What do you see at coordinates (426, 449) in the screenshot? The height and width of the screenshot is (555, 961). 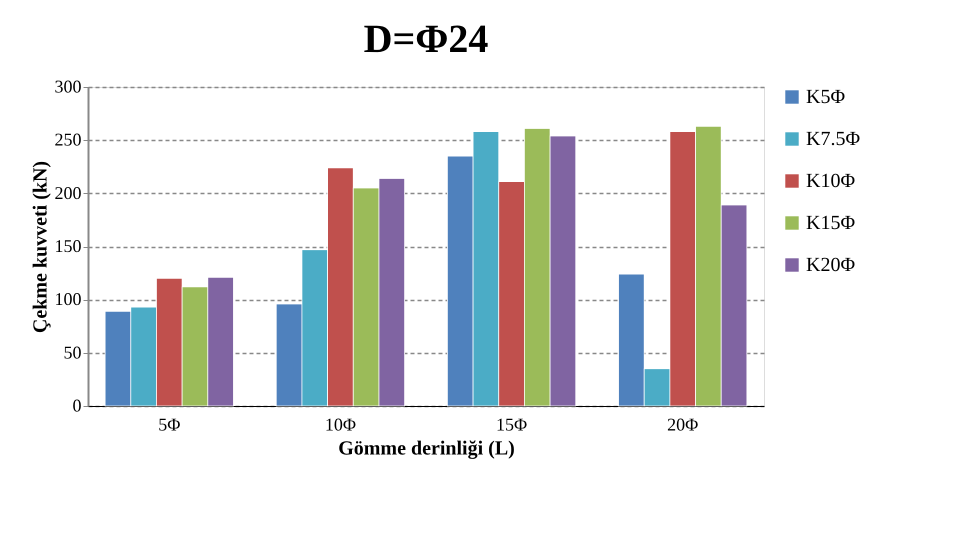 I see `x-axis-title: Gömme derinliği (L)` at bounding box center [426, 449].